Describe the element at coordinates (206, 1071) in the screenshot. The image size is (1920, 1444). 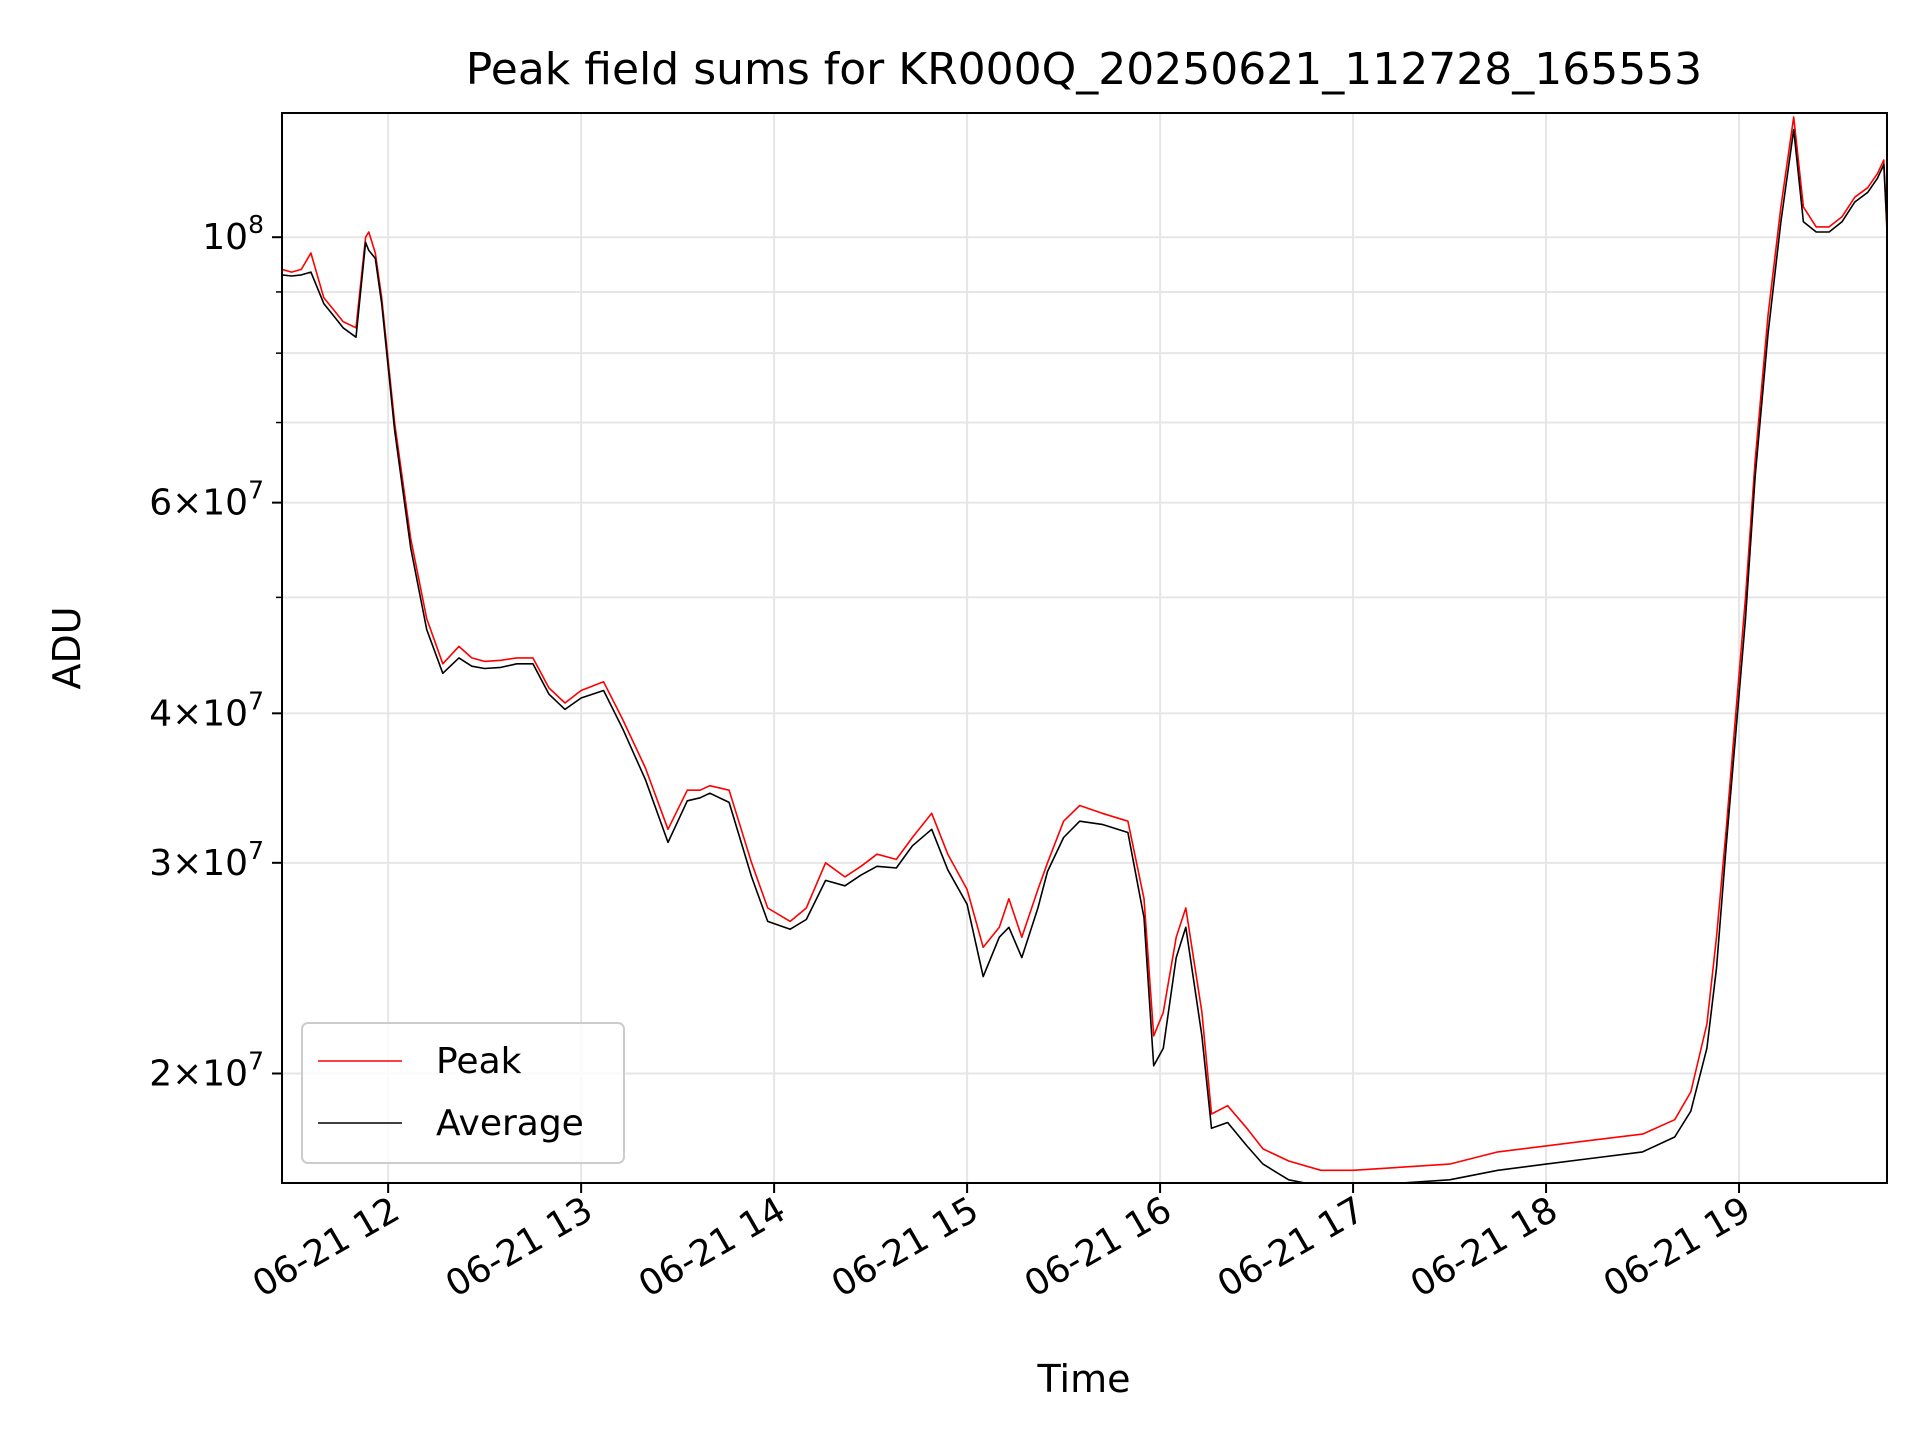
I see `y-tick-label: 2×107` at that location.